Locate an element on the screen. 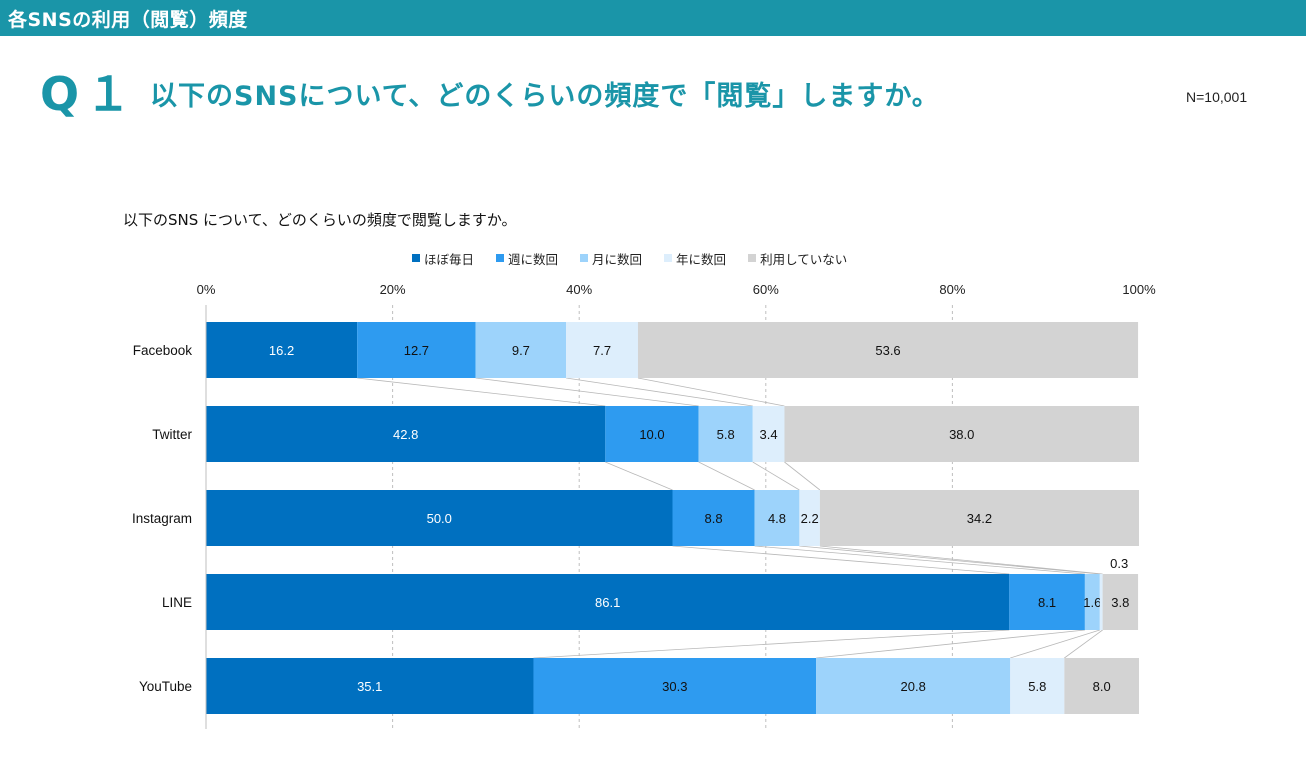 The height and width of the screenshot is (767, 1306). data-label: 3.8 is located at coordinates (1120, 602).